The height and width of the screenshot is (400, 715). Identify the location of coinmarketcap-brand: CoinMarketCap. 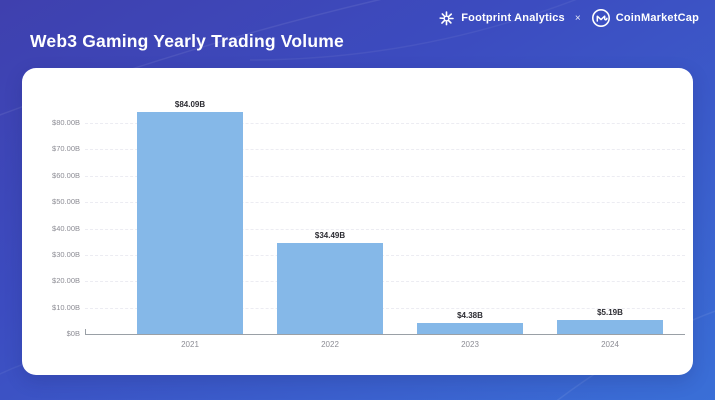
(645, 18).